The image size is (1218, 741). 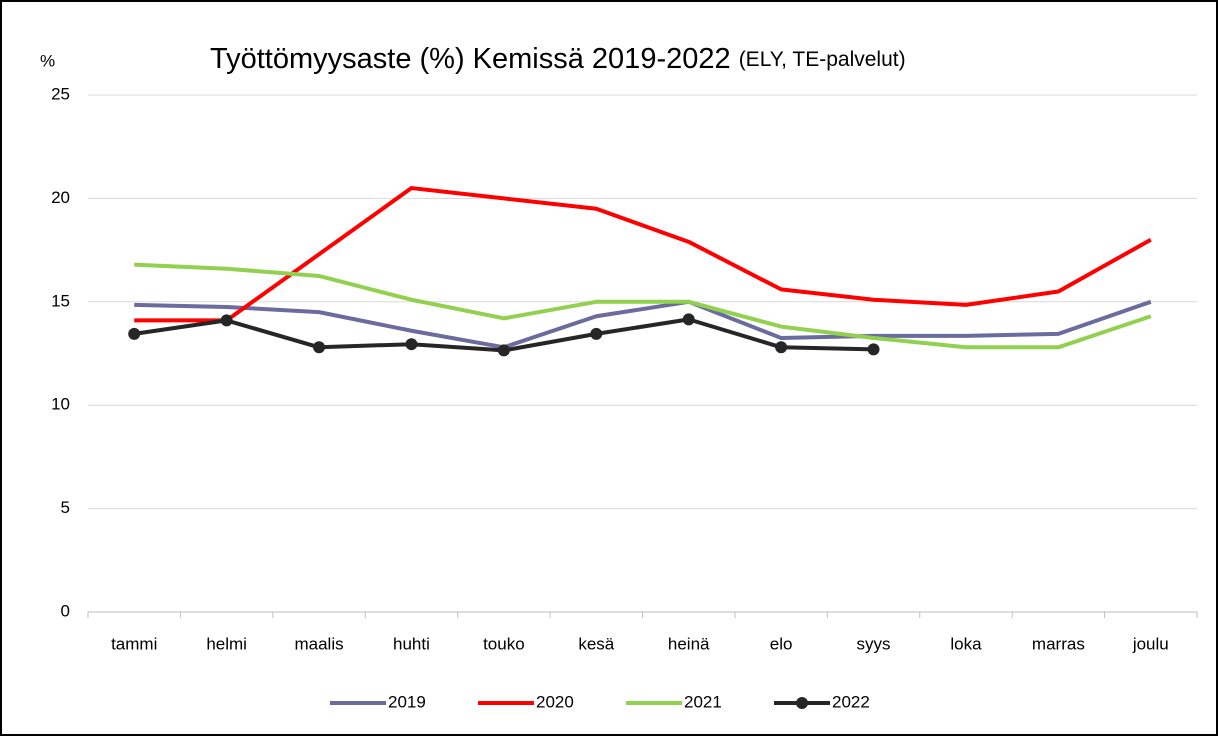 I want to click on x-tick-label: maalis, so click(x=318, y=643).